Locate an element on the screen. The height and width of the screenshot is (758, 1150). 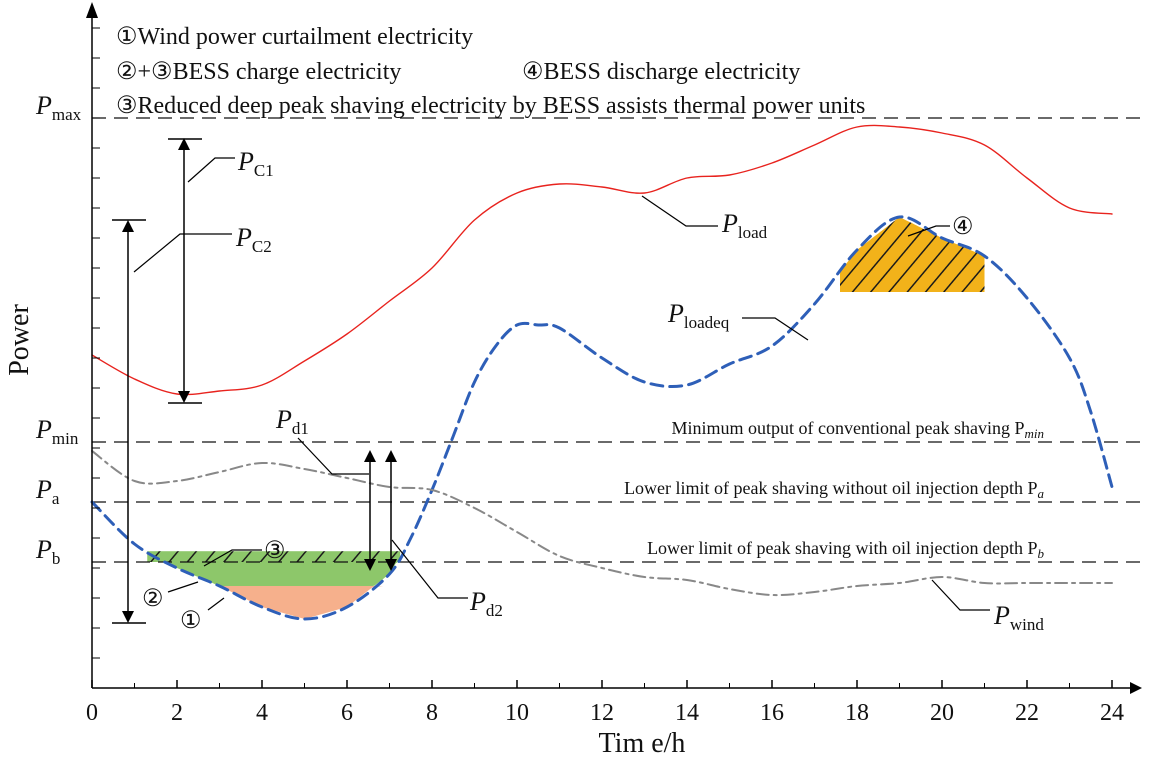
pc1-leader is located at coordinates (211, 170).